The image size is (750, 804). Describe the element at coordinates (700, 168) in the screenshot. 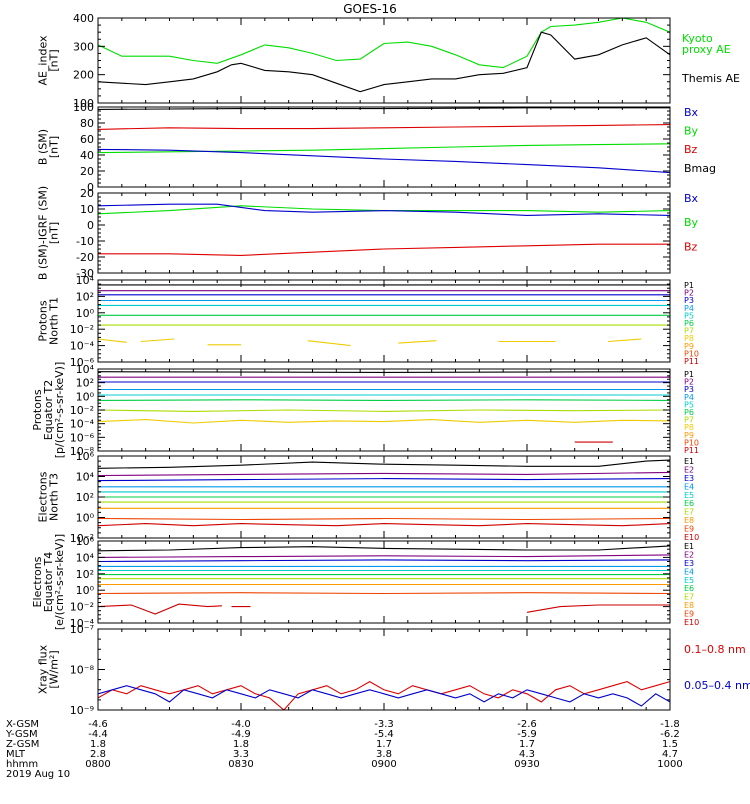

I see `legend-entry: Bmag` at that location.